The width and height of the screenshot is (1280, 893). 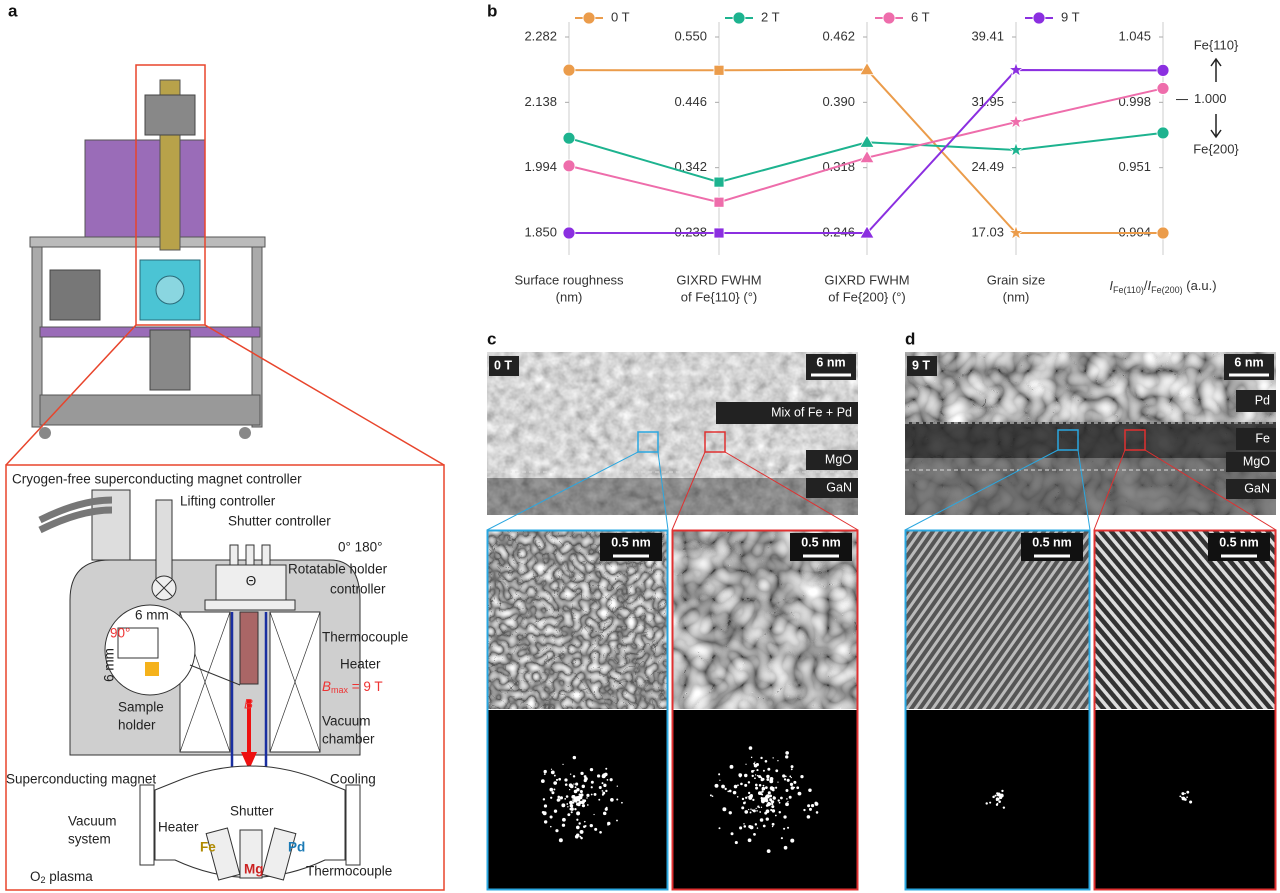 I want to click on tem-image, so click(x=672, y=433).